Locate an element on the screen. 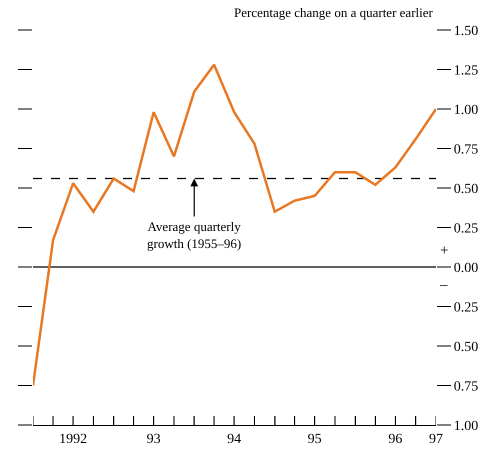 This screenshot has height=459, width=496. x-tick-label: 95 is located at coordinates (315, 439).